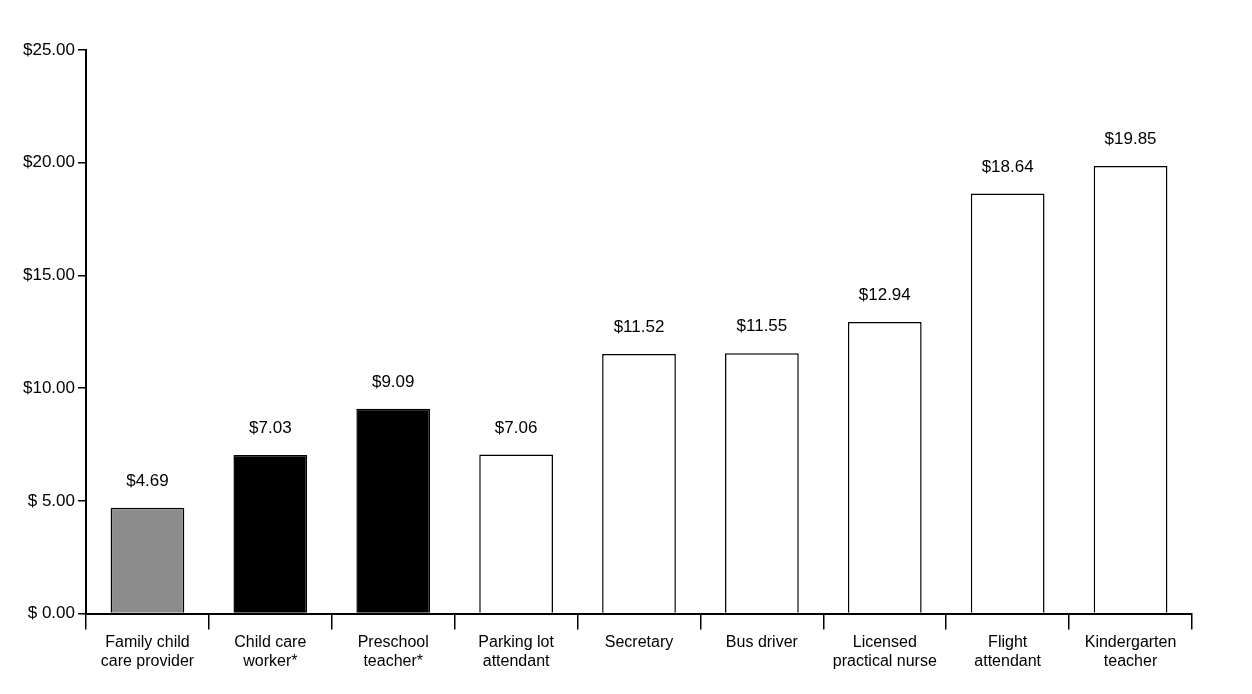 The height and width of the screenshot is (694, 1252). I want to click on y-tick-label: $ 0.00, so click(51, 613).